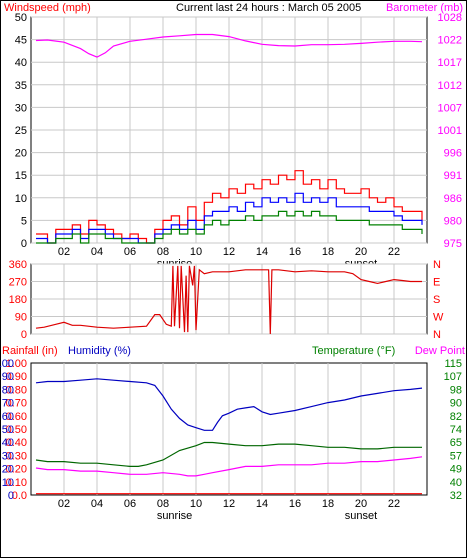  I want to click on y-tick-label-left: 0.0, so click(19, 496).